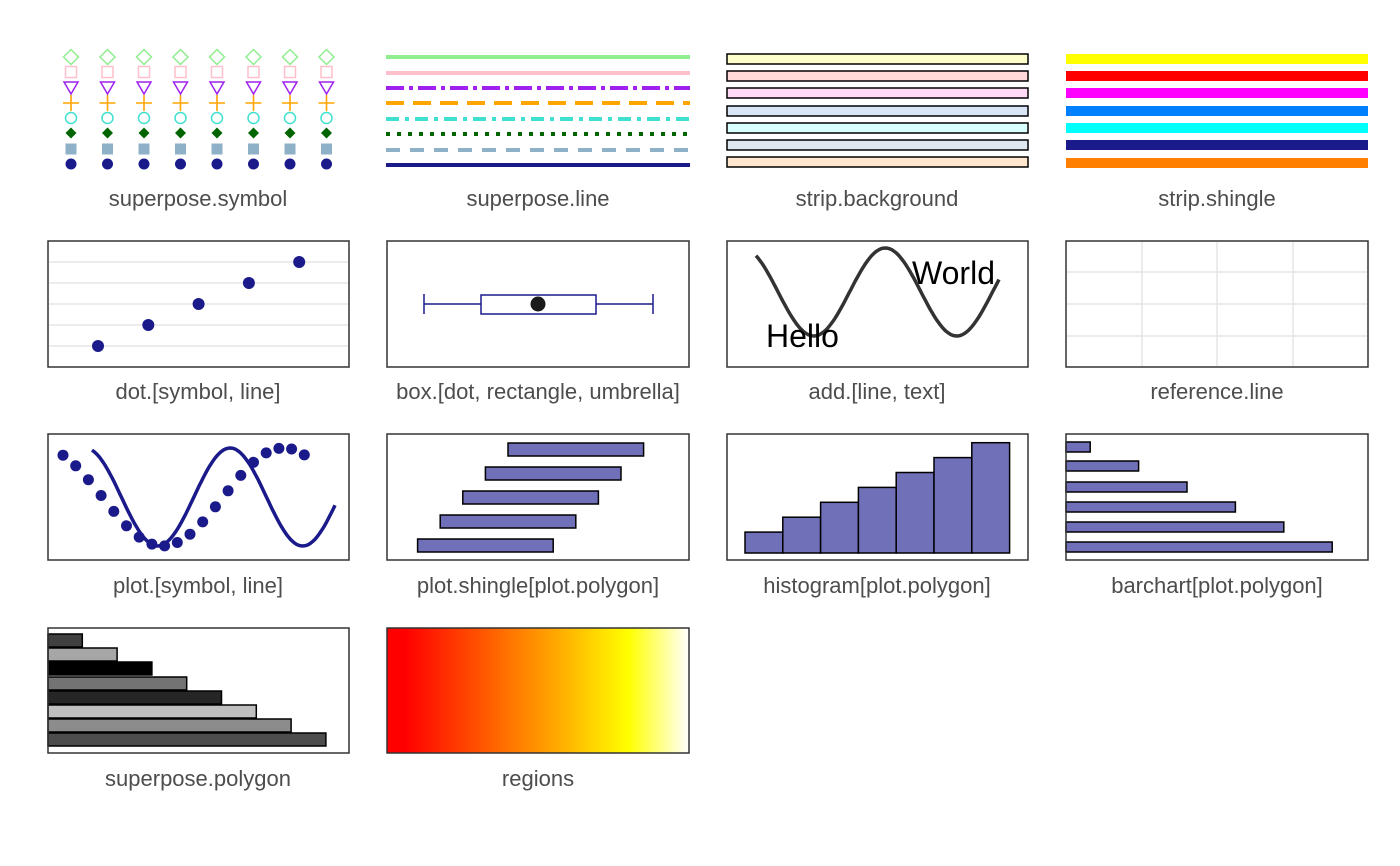 Image resolution: width=1400 pixels, height=866 pixels. I want to click on add-panel: Hello World, so click(877, 304).